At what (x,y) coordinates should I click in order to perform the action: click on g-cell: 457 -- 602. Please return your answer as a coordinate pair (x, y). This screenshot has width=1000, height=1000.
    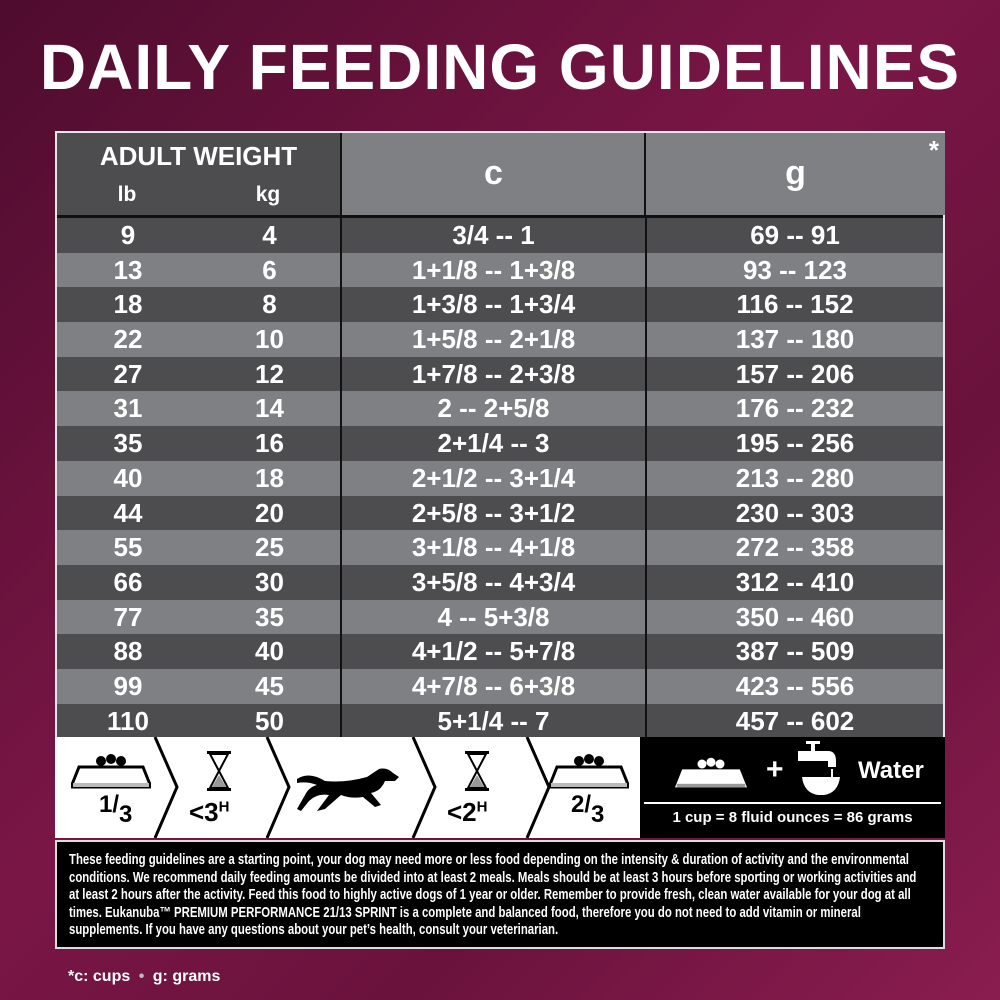
    Looking at the image, I should click on (794, 721).